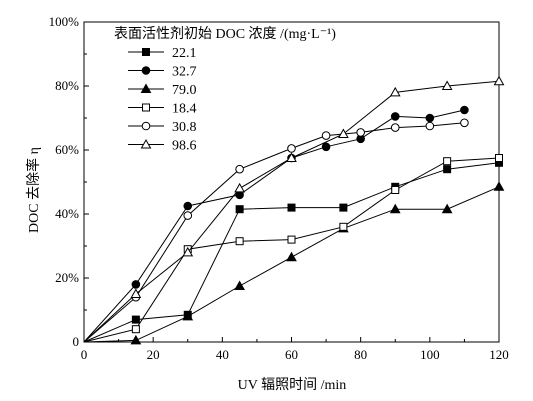 The width and height of the screenshot is (533, 401). I want to click on y-tick-label-1: 20%, so click(67, 277).